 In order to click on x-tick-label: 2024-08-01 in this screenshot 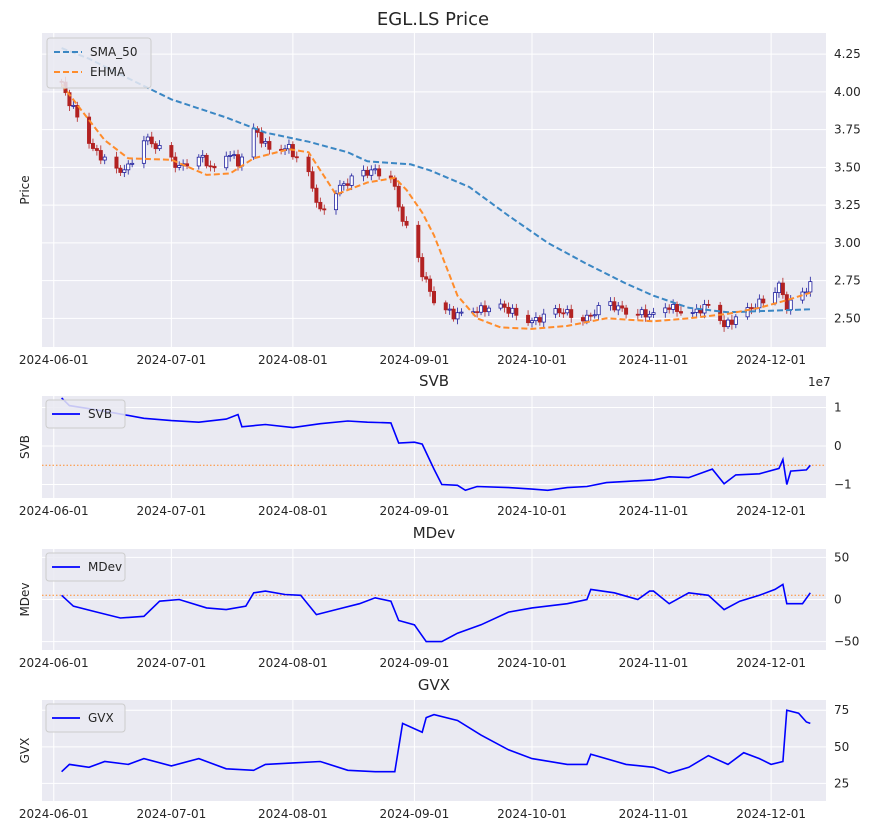, I will do `click(293, 663)`.